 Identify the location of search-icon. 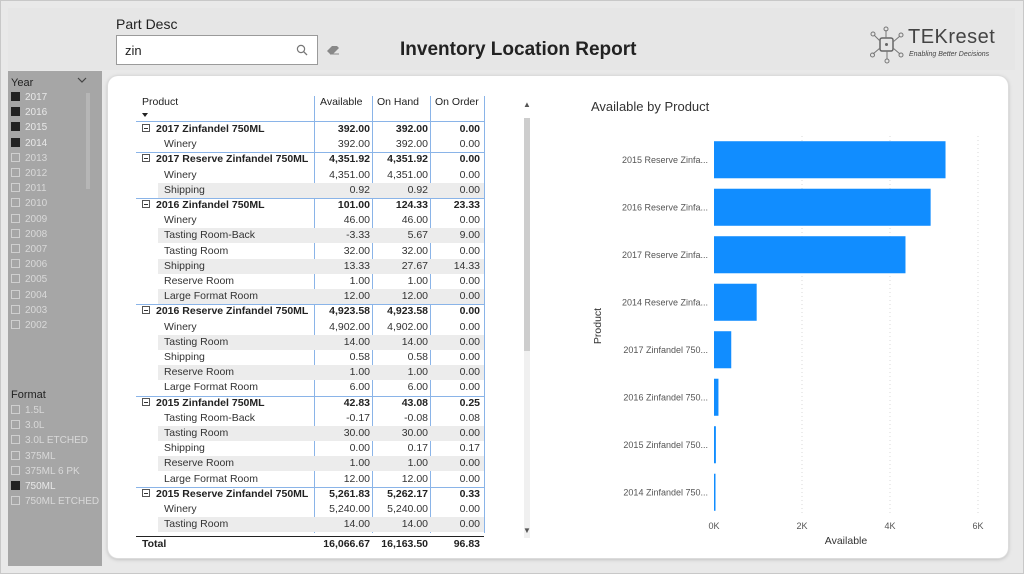
(302, 50).